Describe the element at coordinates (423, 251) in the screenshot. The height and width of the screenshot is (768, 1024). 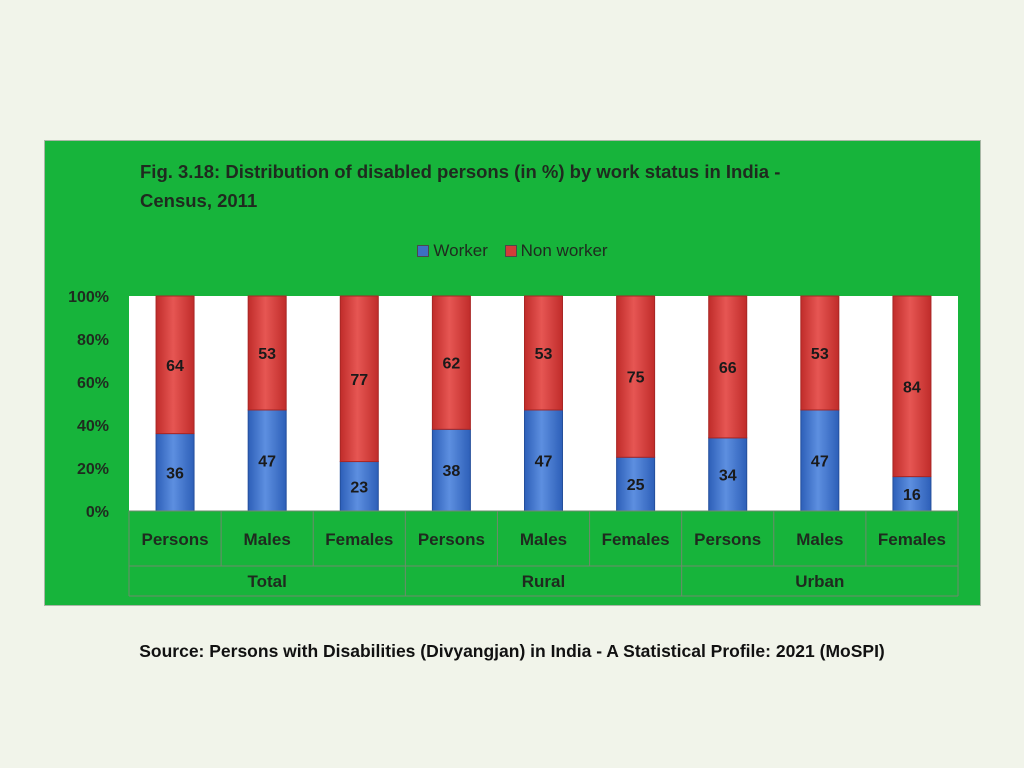
I see `legend-swatch-worker` at that location.